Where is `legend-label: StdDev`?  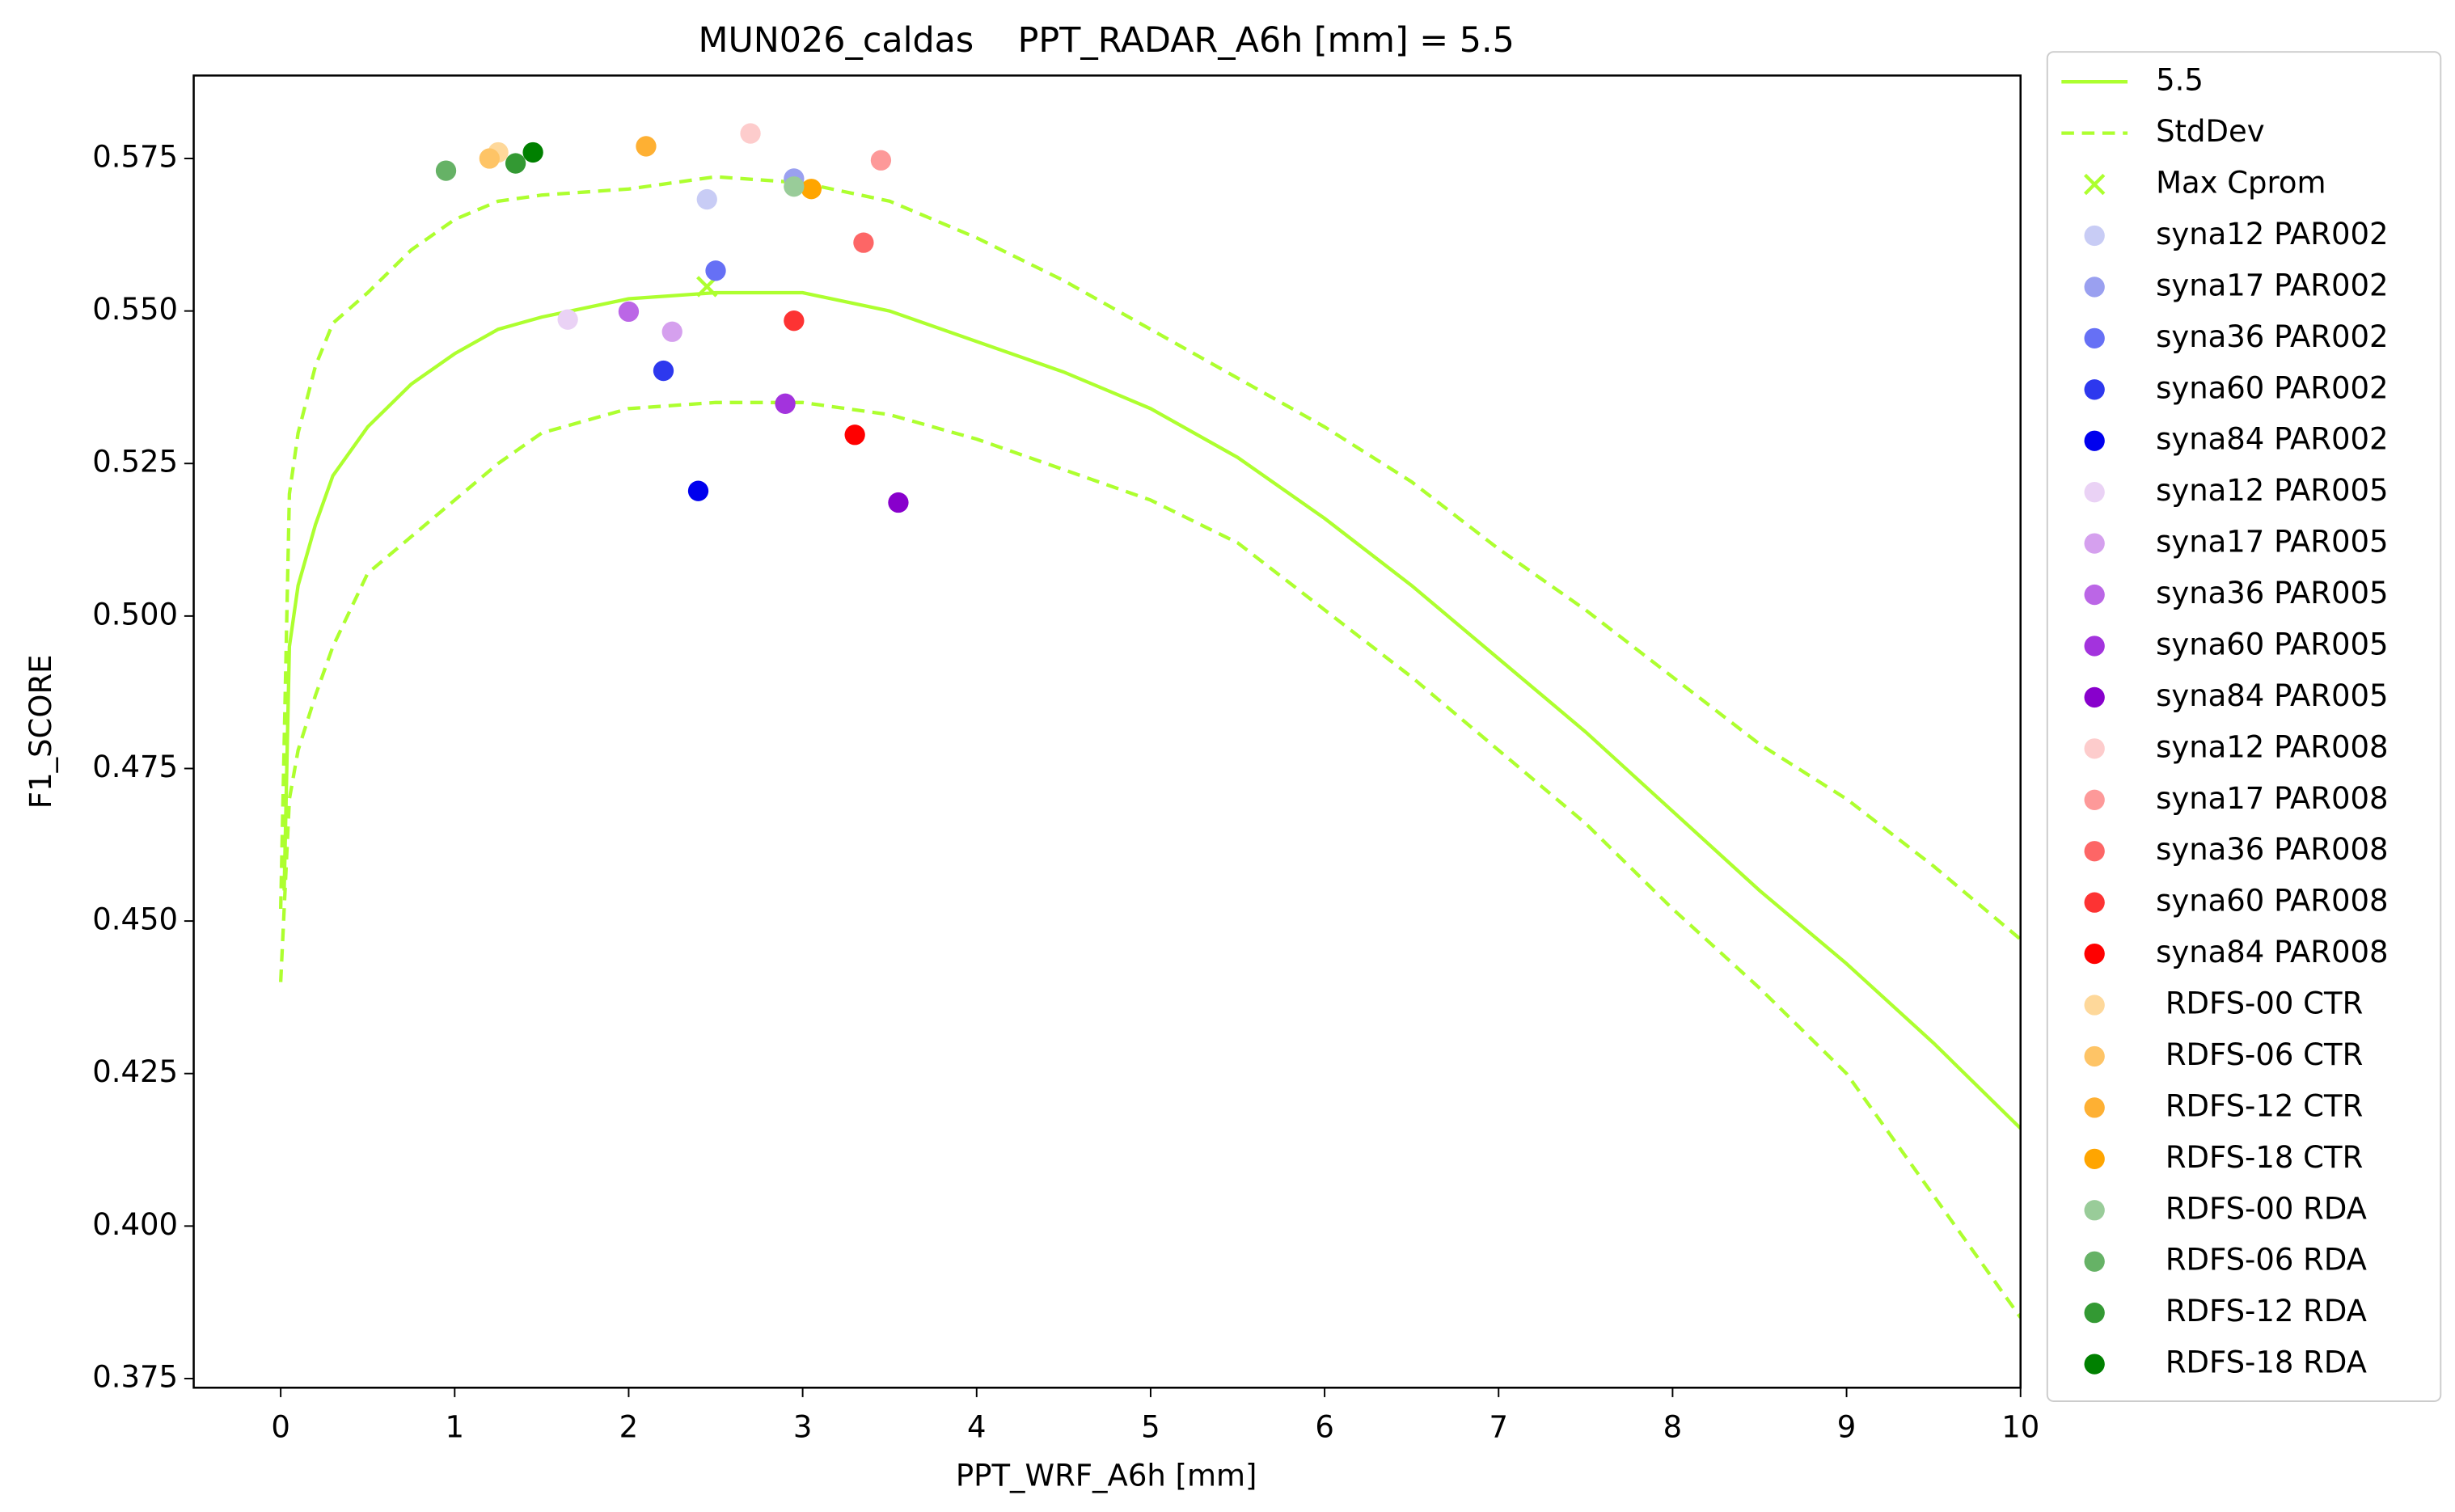
legend-label: StdDev is located at coordinates (2210, 131).